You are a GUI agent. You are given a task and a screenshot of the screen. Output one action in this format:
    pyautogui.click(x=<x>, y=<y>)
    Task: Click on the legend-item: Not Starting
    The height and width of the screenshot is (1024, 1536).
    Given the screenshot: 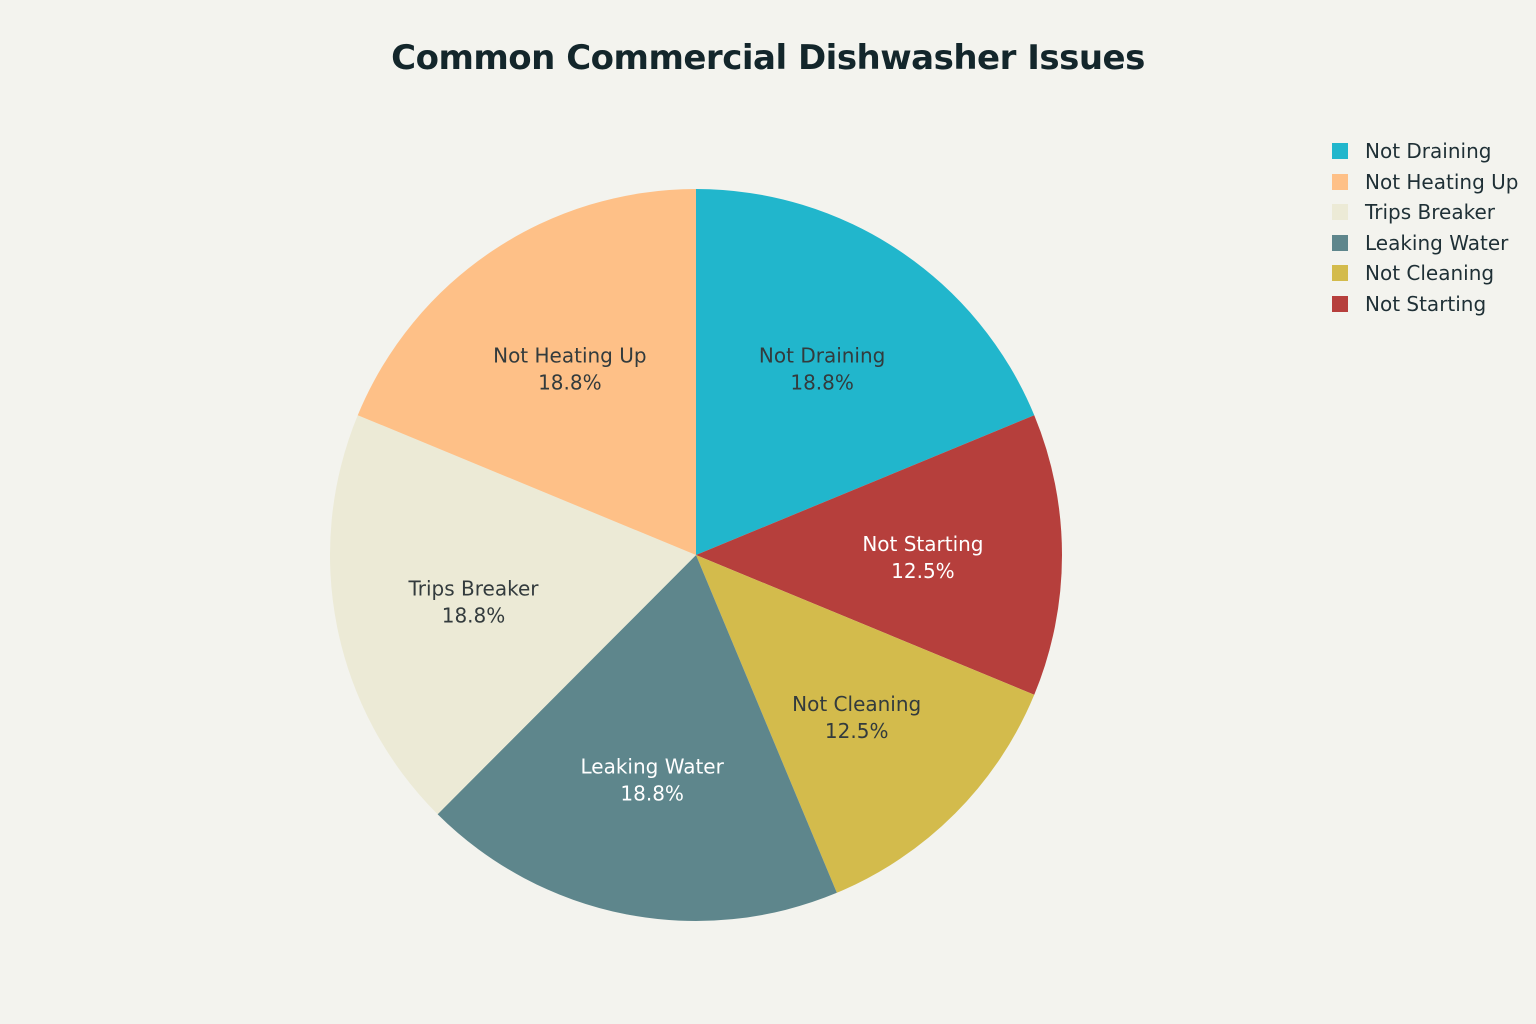 What is the action you would take?
    pyautogui.click(x=1432, y=304)
    